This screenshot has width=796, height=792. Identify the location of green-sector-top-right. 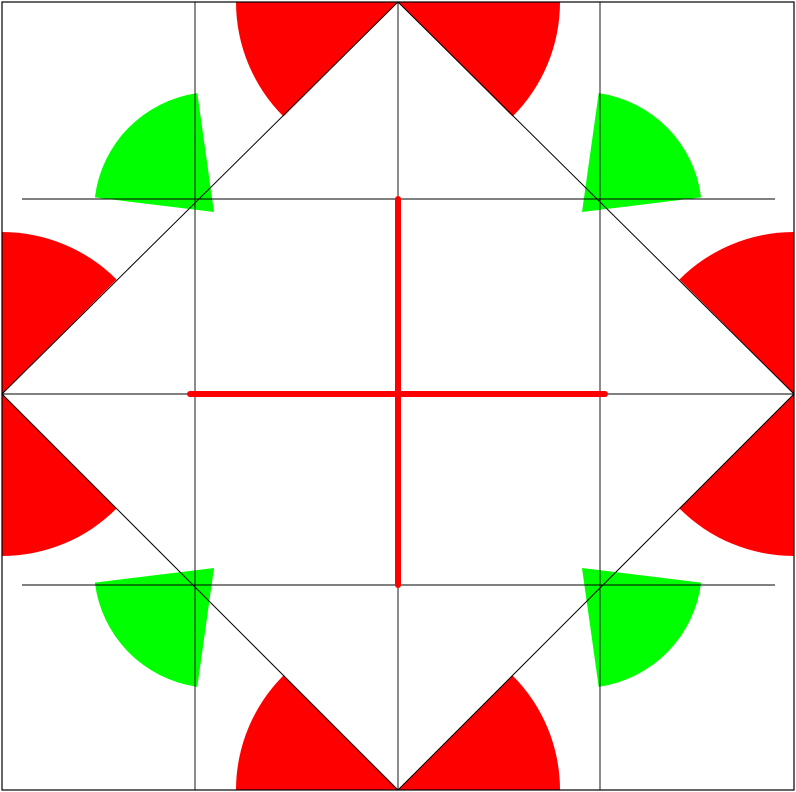
(642, 152).